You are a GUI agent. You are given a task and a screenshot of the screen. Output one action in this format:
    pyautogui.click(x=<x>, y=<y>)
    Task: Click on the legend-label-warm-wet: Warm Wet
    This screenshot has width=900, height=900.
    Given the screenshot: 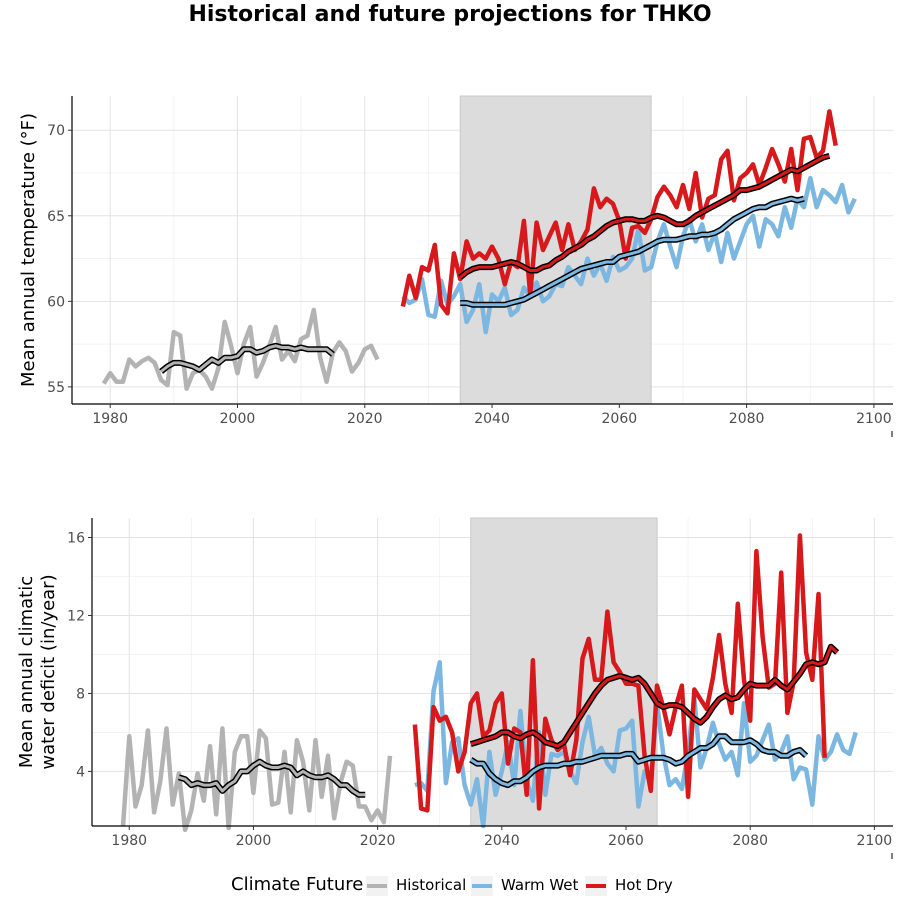 What is the action you would take?
    pyautogui.click(x=540, y=885)
    